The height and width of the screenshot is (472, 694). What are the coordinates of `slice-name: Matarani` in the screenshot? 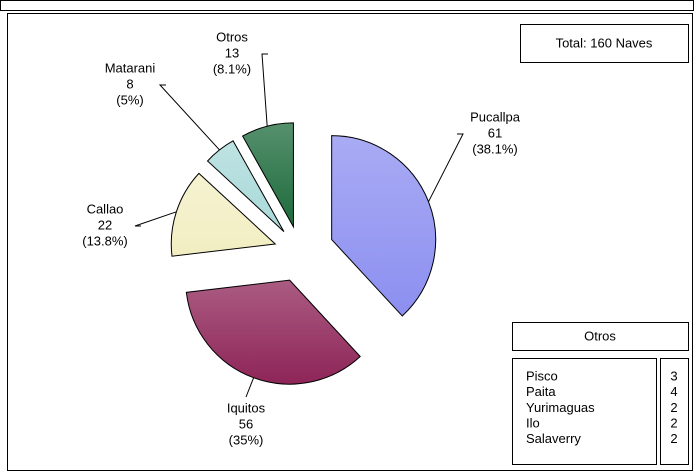 It's located at (130, 67).